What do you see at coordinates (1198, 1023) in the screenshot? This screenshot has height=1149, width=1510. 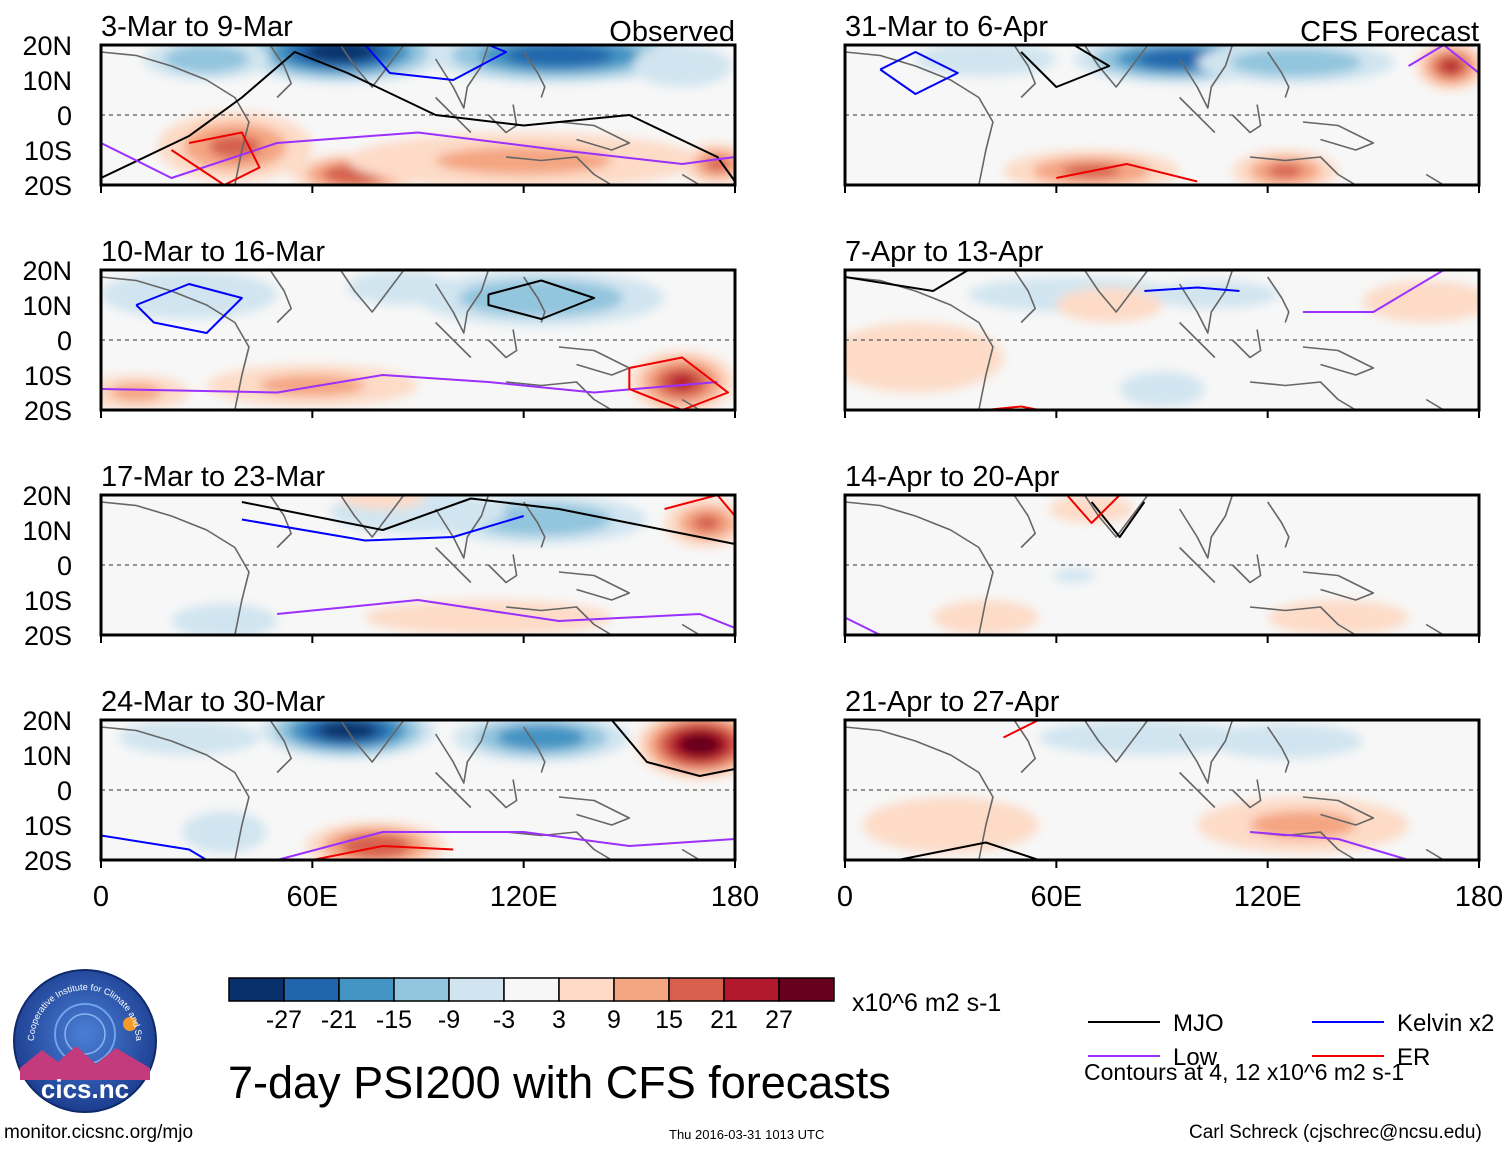 I see `legend-label: MJO` at bounding box center [1198, 1023].